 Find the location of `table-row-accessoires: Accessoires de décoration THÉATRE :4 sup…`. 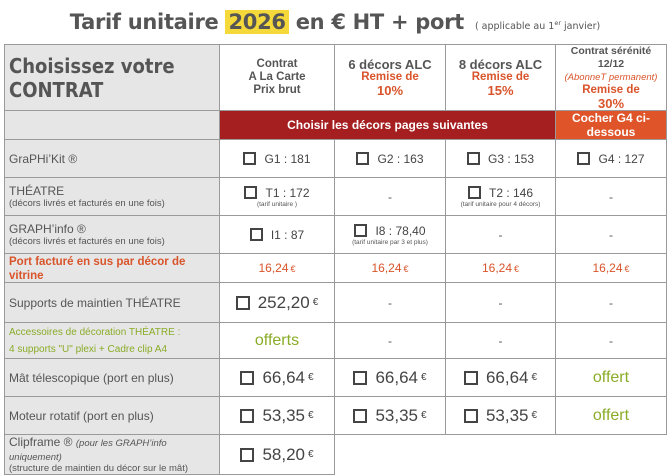

table-row-accessoires: Accessoires de décoration THÉATRE :4 sup… is located at coordinates (335, 340).